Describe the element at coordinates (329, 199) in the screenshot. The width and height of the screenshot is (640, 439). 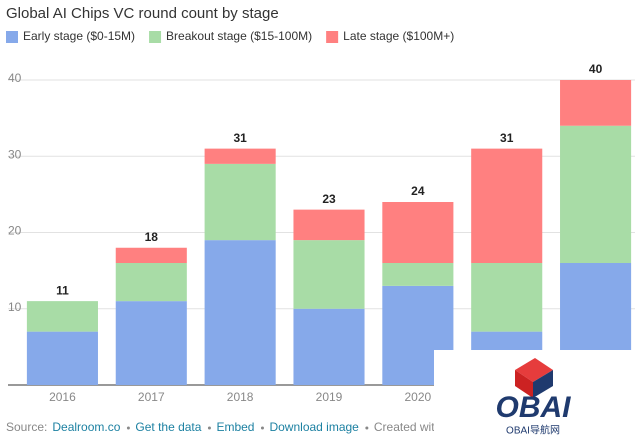
I see `total-label: 23` at that location.